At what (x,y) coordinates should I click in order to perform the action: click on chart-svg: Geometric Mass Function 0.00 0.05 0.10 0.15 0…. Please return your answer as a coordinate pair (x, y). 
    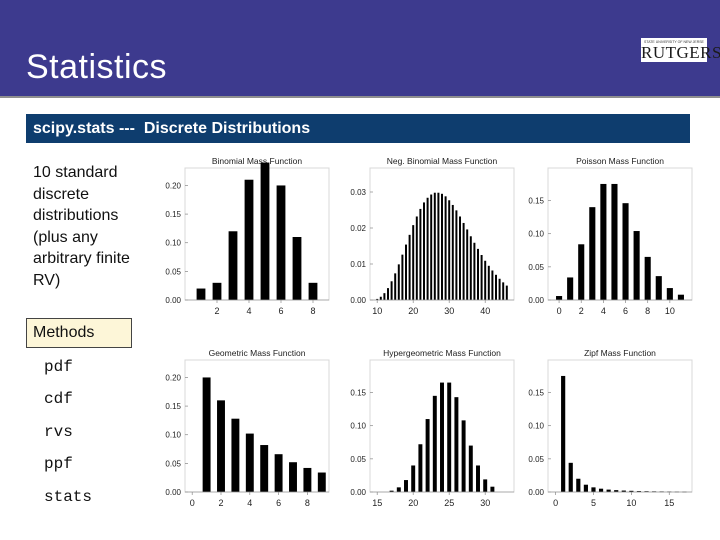
    Looking at the image, I should click on (247, 428).